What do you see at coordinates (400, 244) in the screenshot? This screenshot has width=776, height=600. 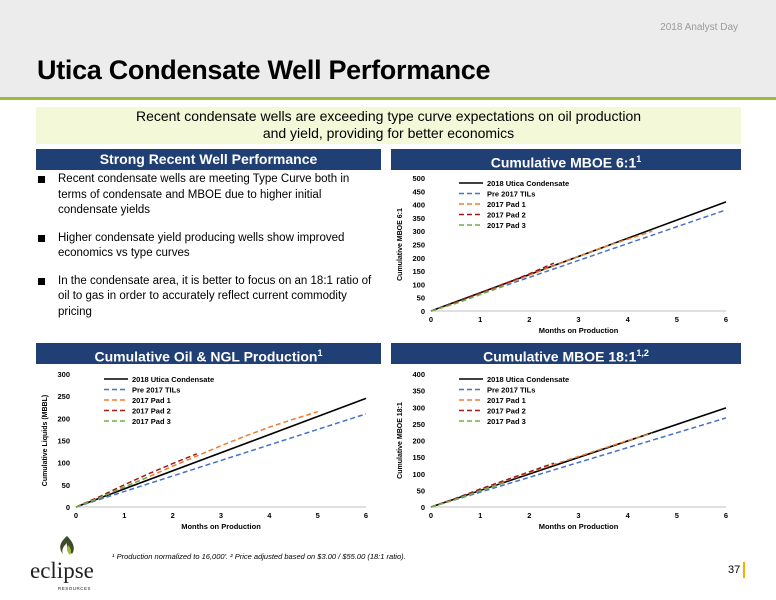 I see `y-axis-label: Cumulative MBOE 6:1` at bounding box center [400, 244].